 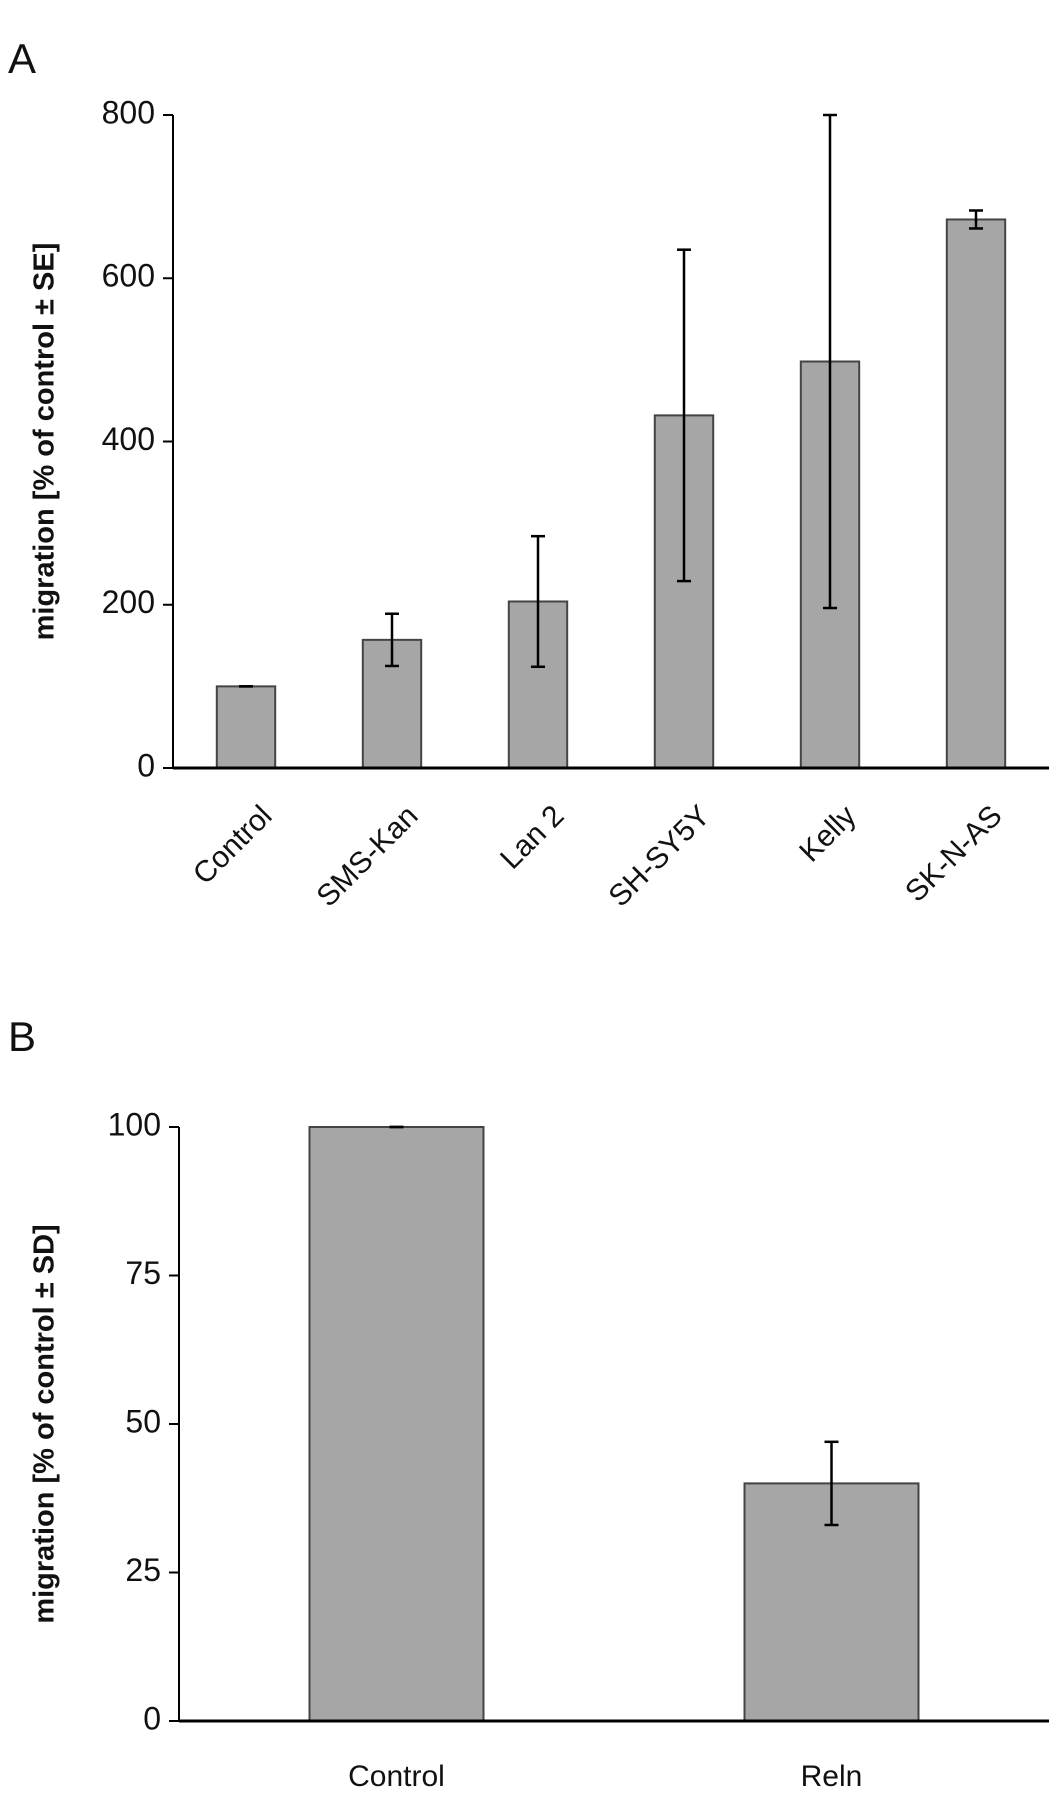 I want to click on y-tick-label: 75, so click(x=143, y=1273).